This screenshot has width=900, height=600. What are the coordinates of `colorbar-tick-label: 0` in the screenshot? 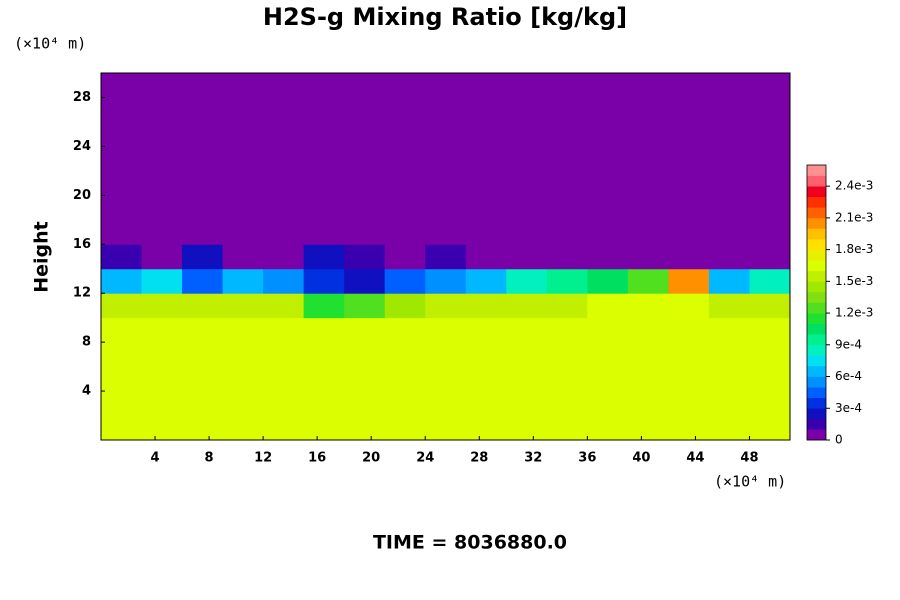 It's located at (839, 440).